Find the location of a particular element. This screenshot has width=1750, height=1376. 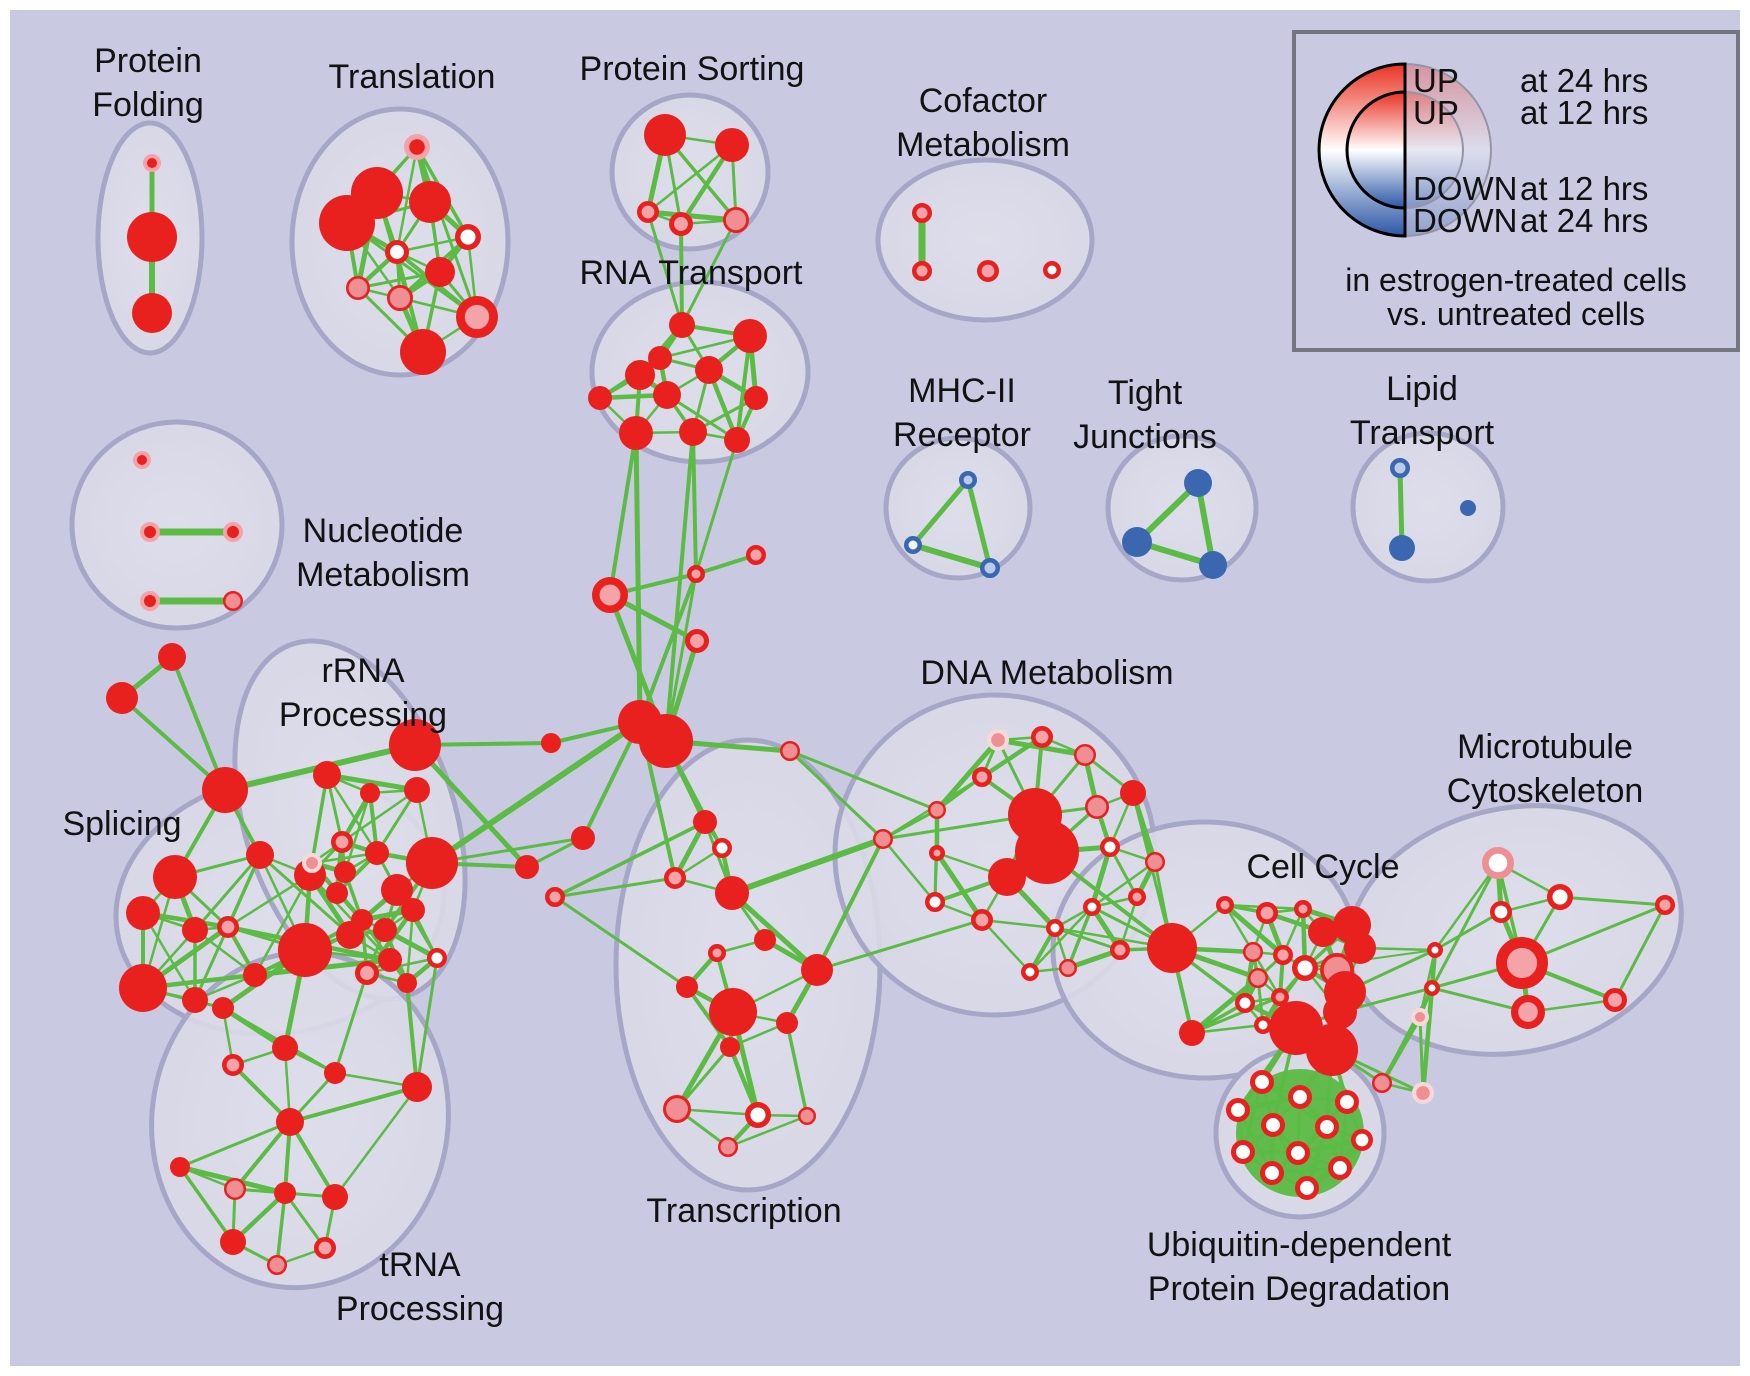

cluster-cf-label: Cofactor Metabolism is located at coordinates (983, 123).